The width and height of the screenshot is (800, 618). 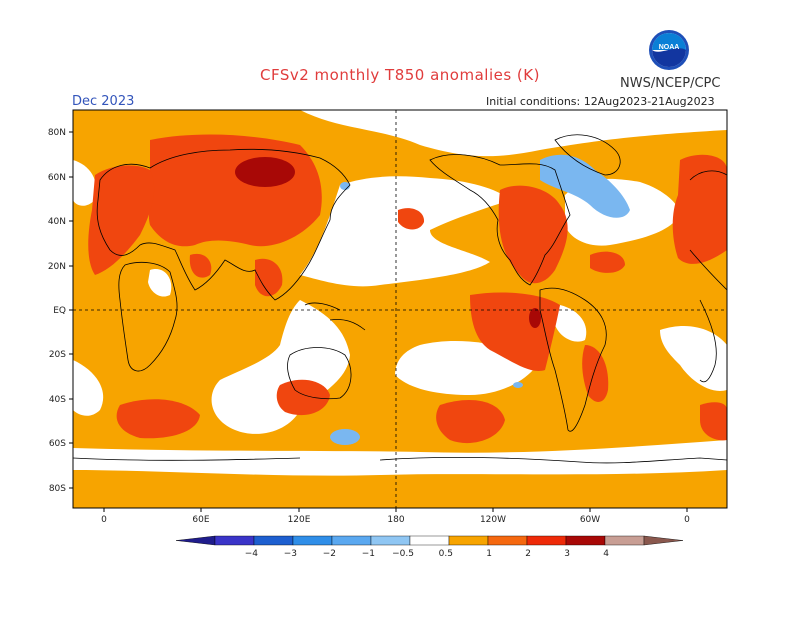 I want to click on noaa-logo: NOAA, so click(x=669, y=50).